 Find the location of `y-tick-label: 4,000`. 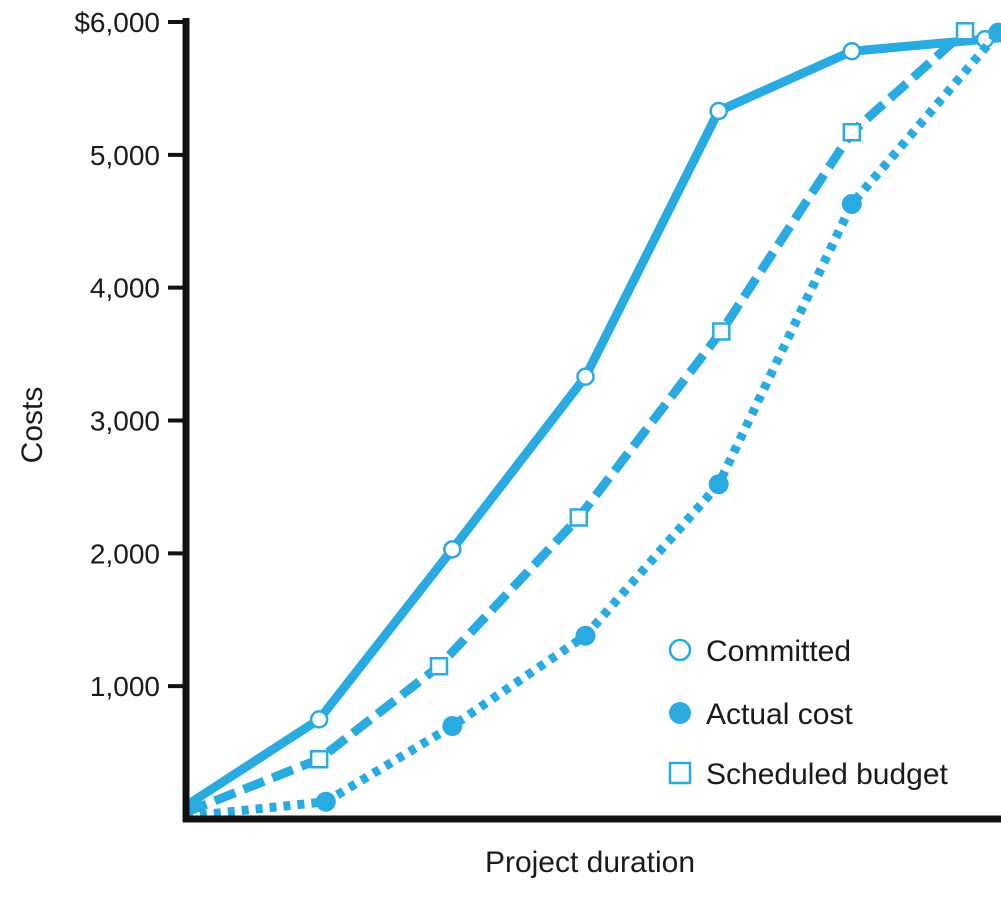

y-tick-label: 4,000 is located at coordinates (125, 288).